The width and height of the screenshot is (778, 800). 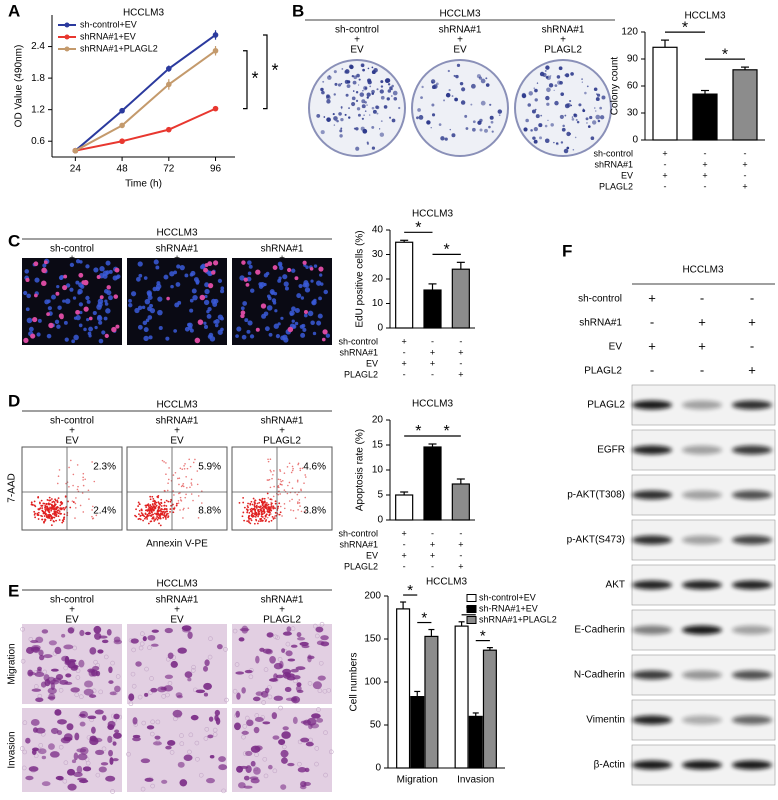 I want to click on table-sign: +, so click(x=432, y=363).